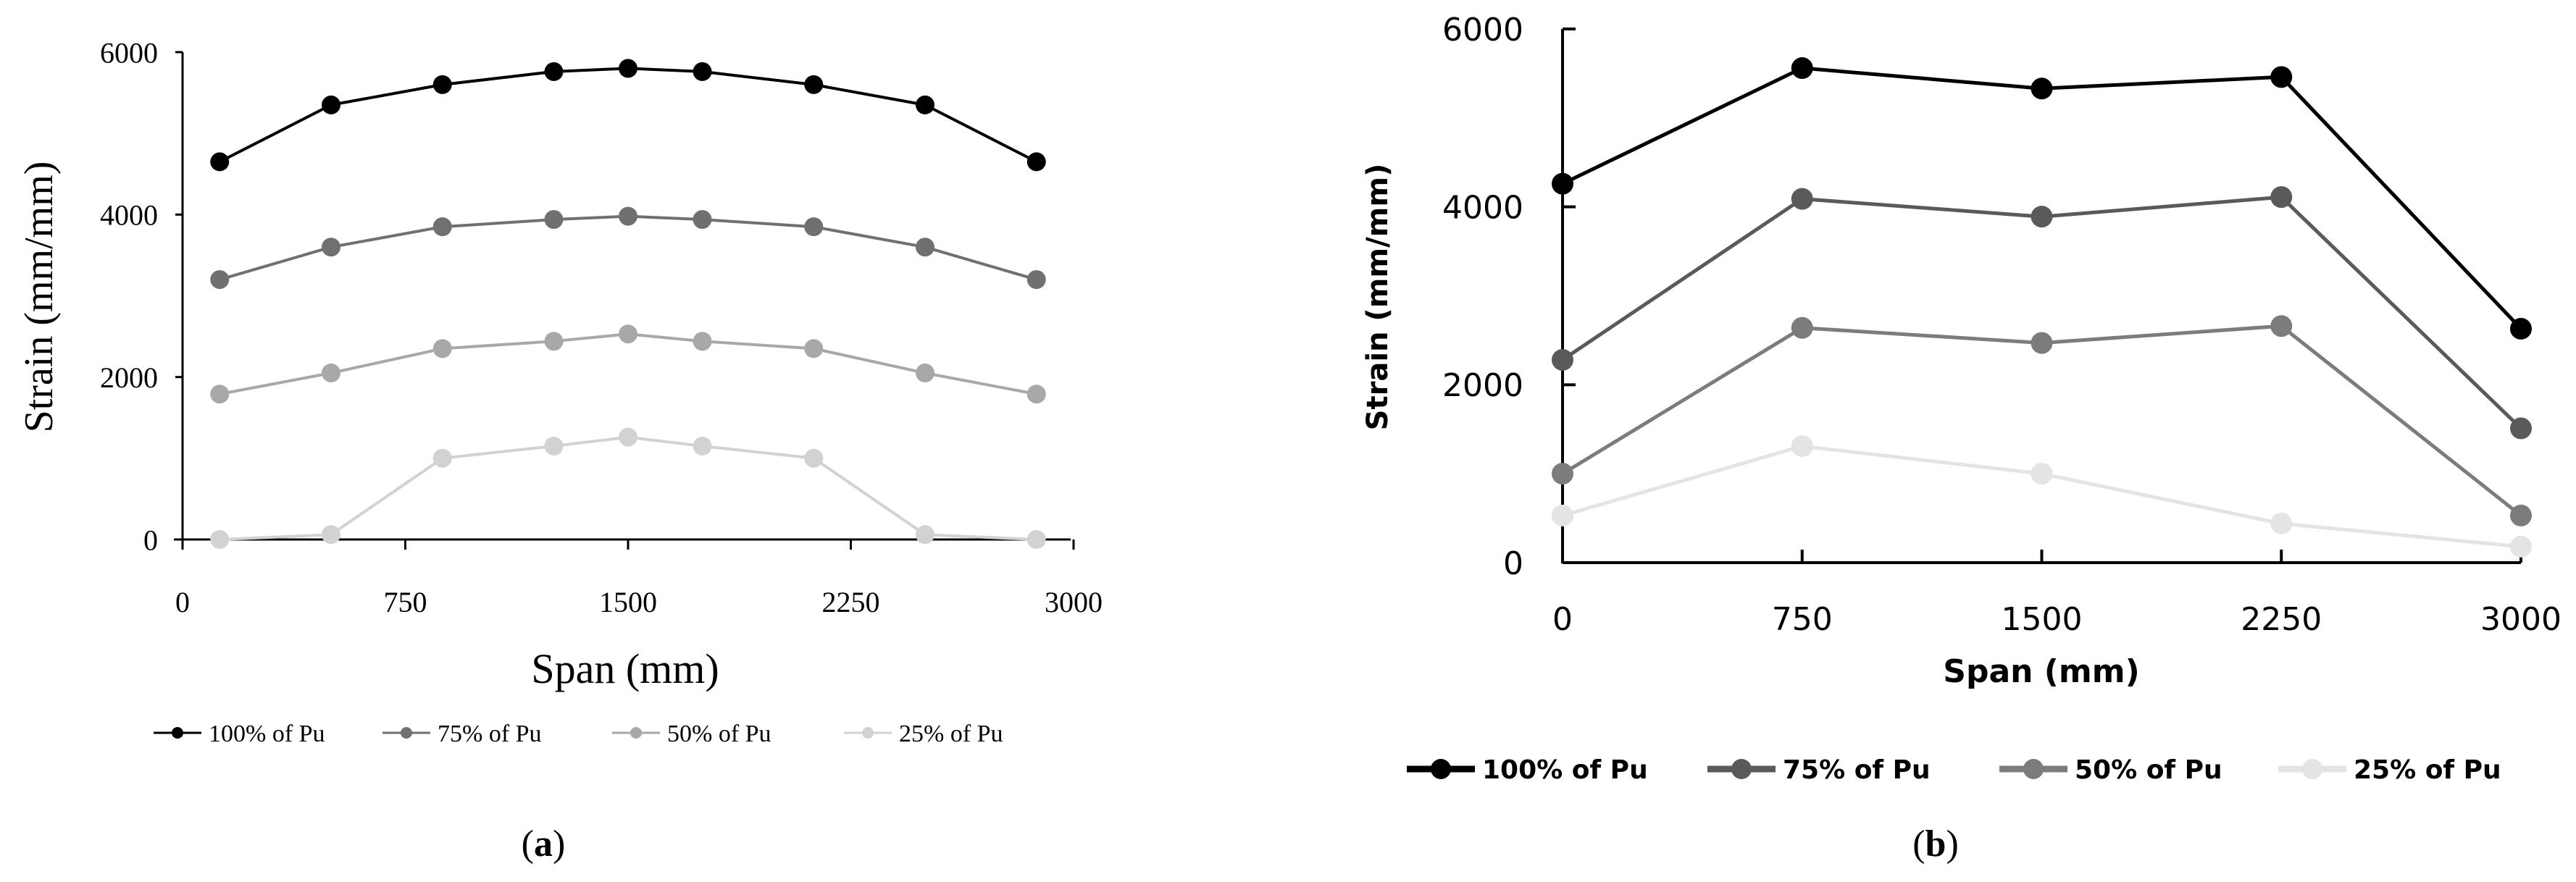  Describe the element at coordinates (951, 734) in the screenshot. I see `legend-label: 25% of Pu` at that location.